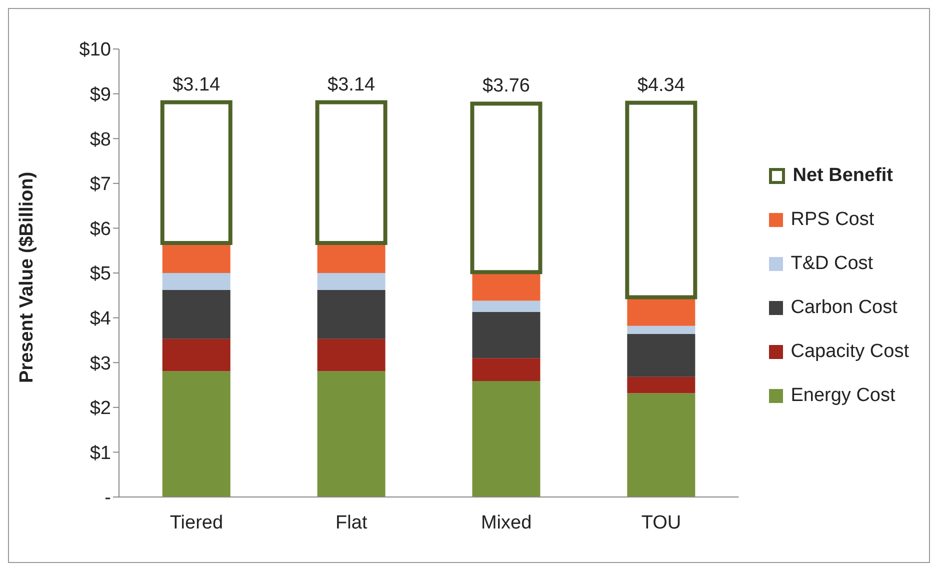  Describe the element at coordinates (661, 85) in the screenshot. I see `data-label: $4.34` at that location.